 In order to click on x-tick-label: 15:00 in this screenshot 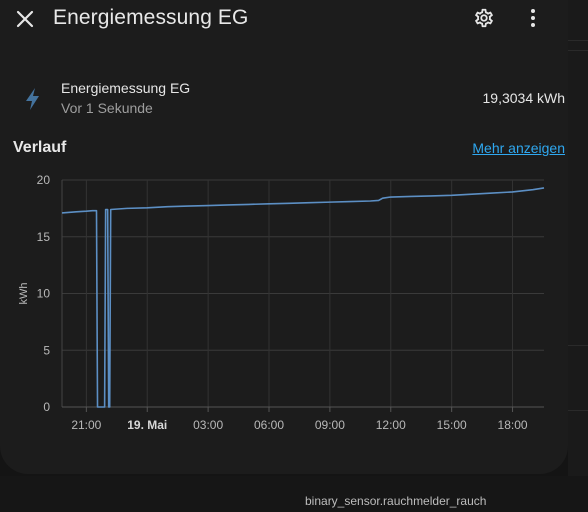, I will do `click(452, 425)`.